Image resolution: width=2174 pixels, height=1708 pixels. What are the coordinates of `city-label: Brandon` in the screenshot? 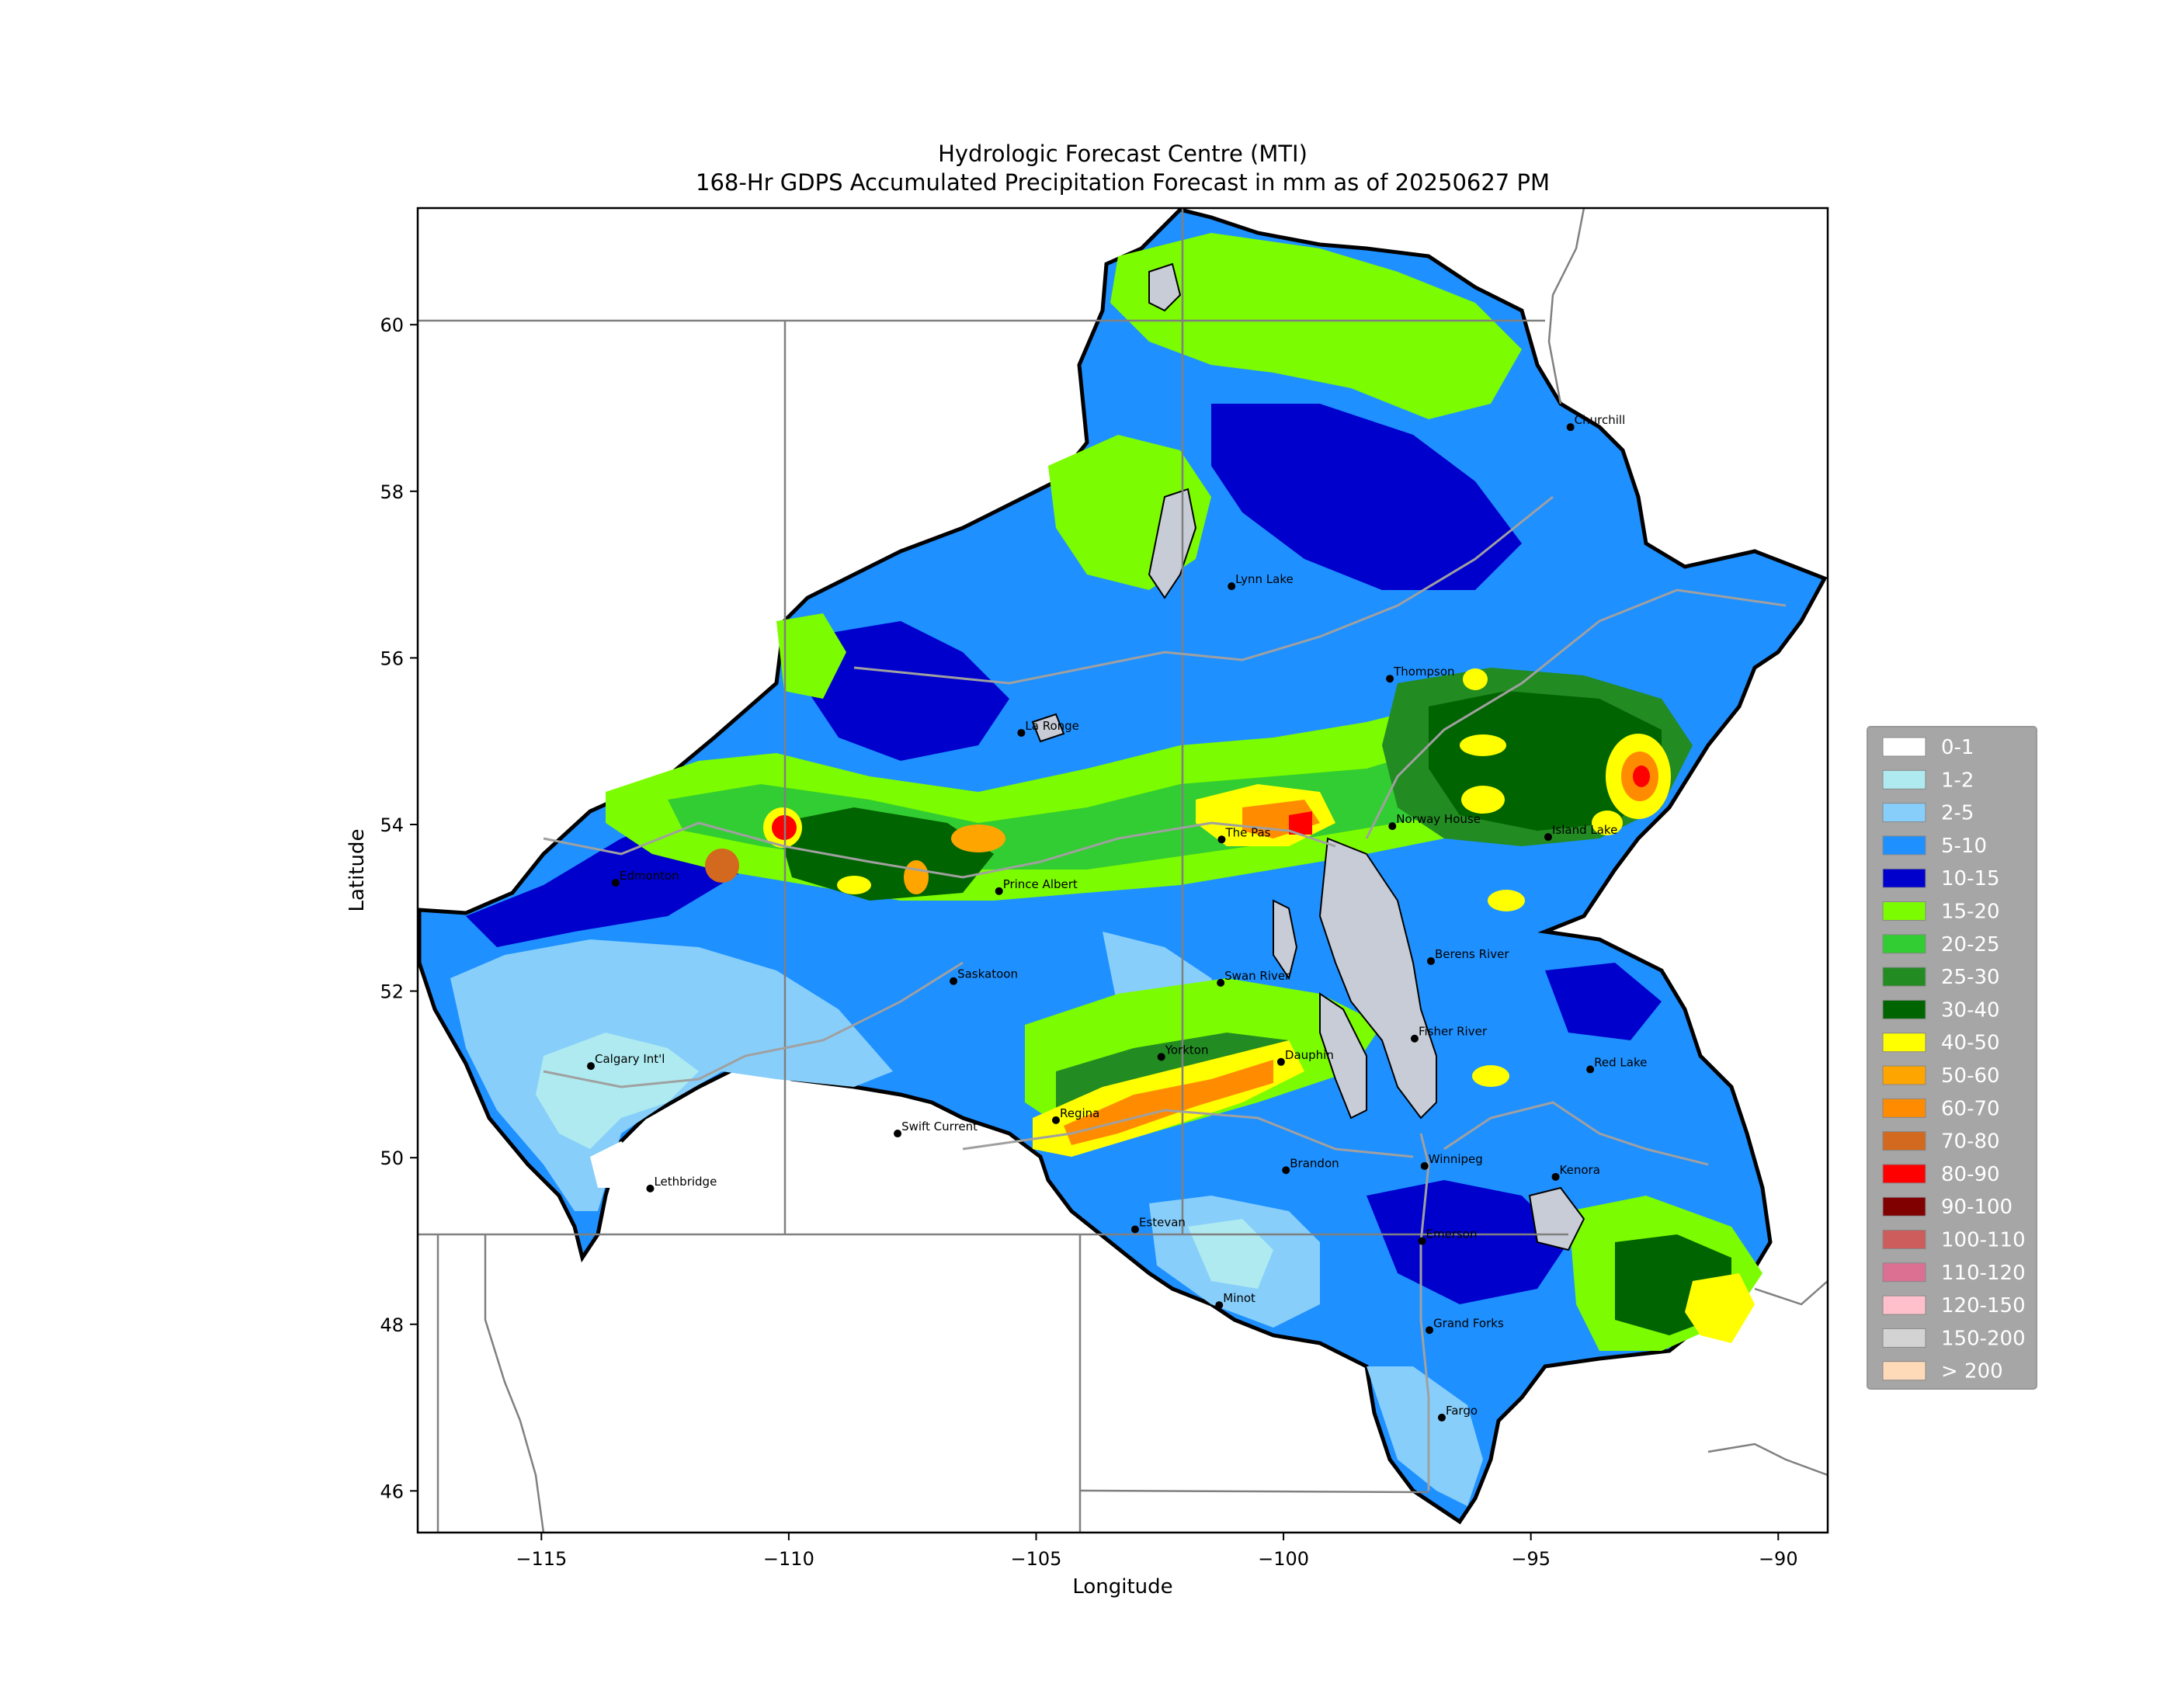 It's located at (1315, 1163).